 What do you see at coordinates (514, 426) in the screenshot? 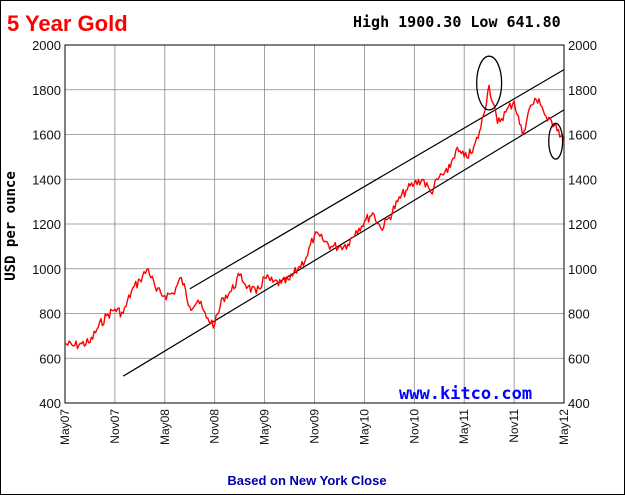
I see `x-tick-label: Nov11` at bounding box center [514, 426].